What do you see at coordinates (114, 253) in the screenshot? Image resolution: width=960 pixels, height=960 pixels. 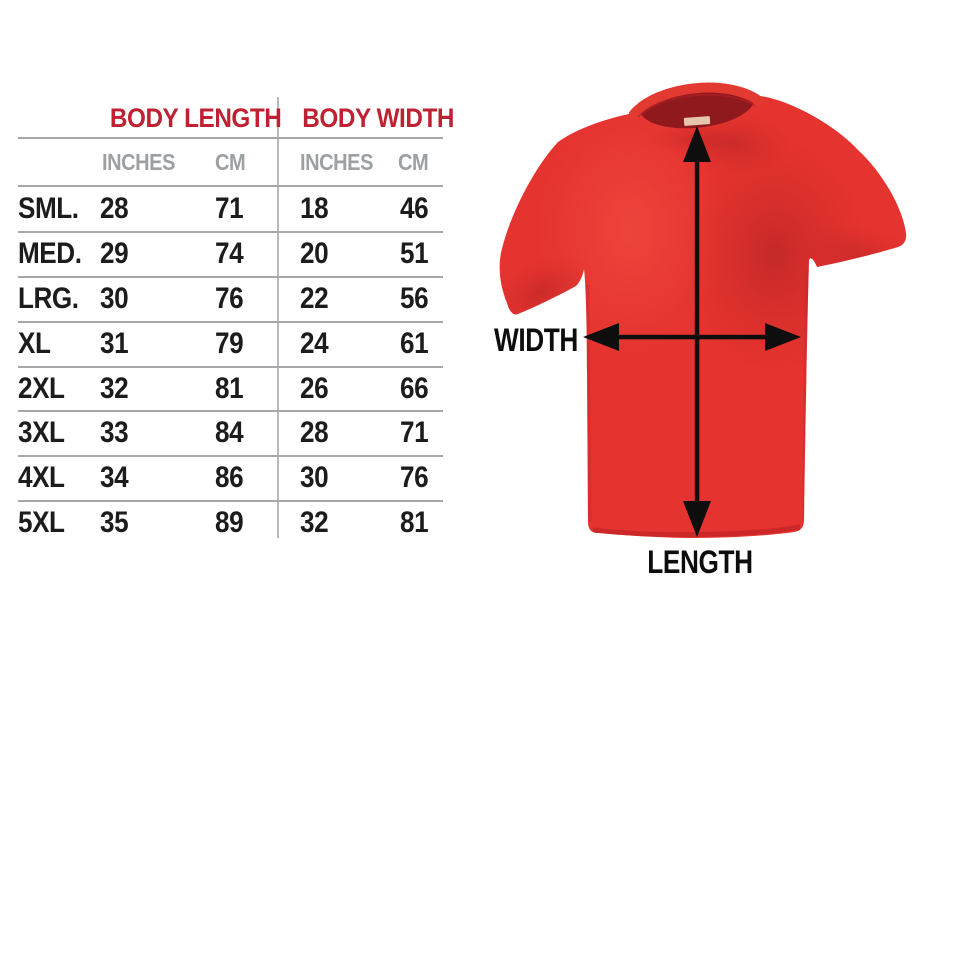 I see `length-inches-value: 29` at bounding box center [114, 253].